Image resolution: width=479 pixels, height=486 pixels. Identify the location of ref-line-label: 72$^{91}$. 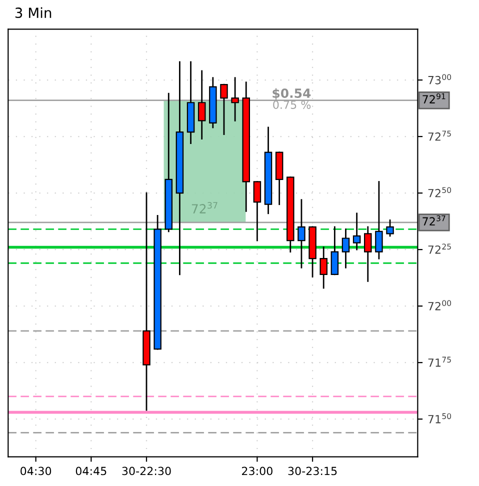
(434, 98).